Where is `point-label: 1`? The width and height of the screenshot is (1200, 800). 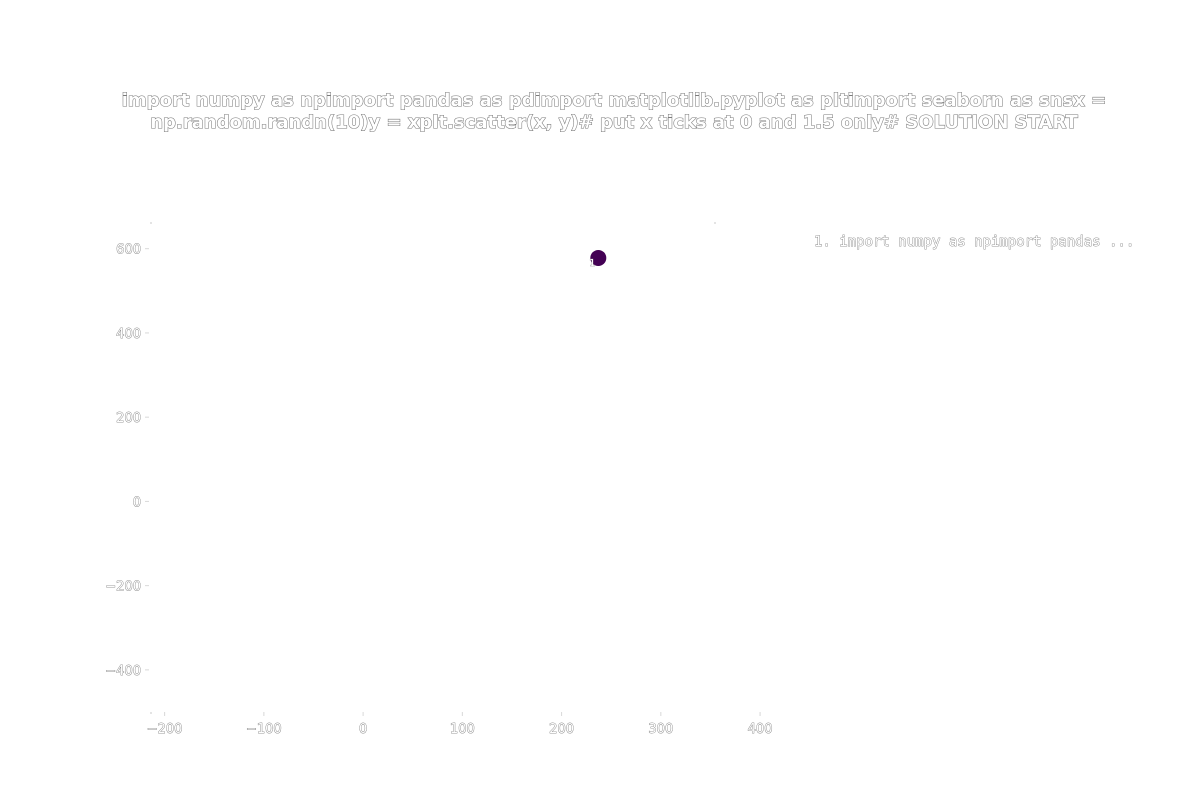
point-label: 1 is located at coordinates (592, 263).